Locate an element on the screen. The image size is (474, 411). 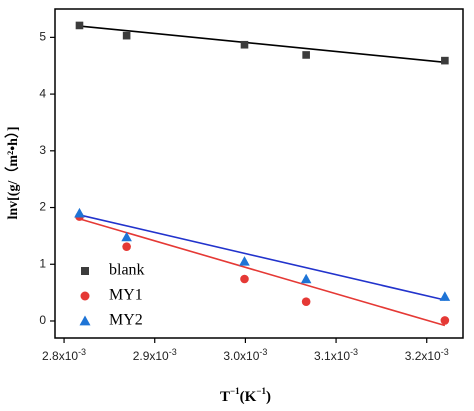
legend-label-blank: blank is located at coordinates (127, 270).